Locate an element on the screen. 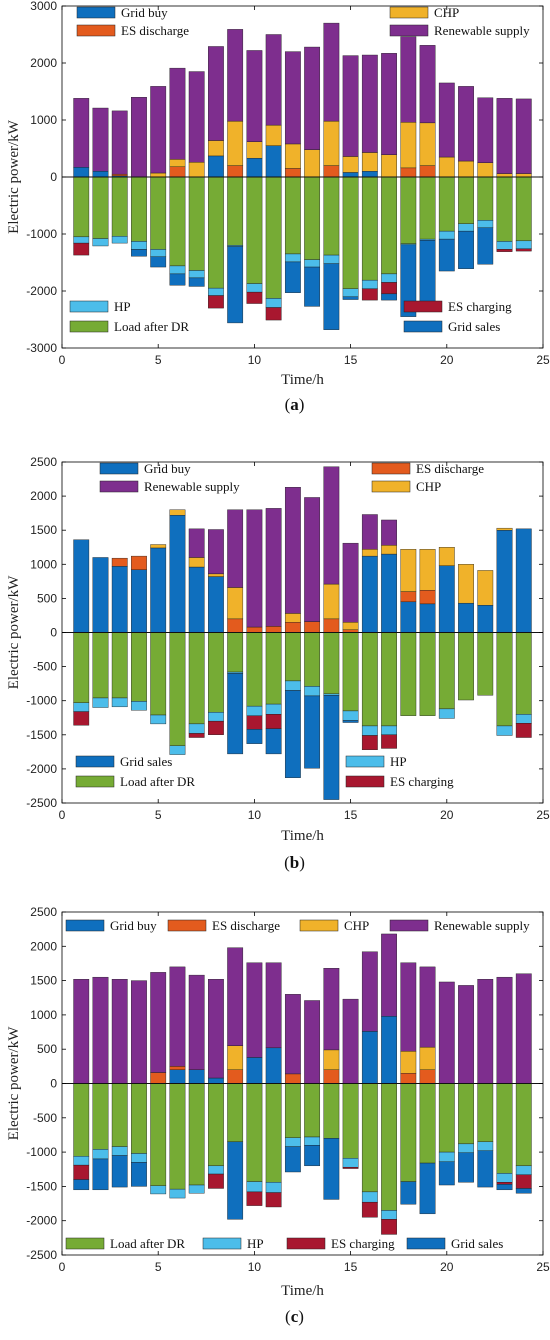 This screenshot has width=550, height=1340. legend-item-renewable: Renewable supply is located at coordinates (459, 30).